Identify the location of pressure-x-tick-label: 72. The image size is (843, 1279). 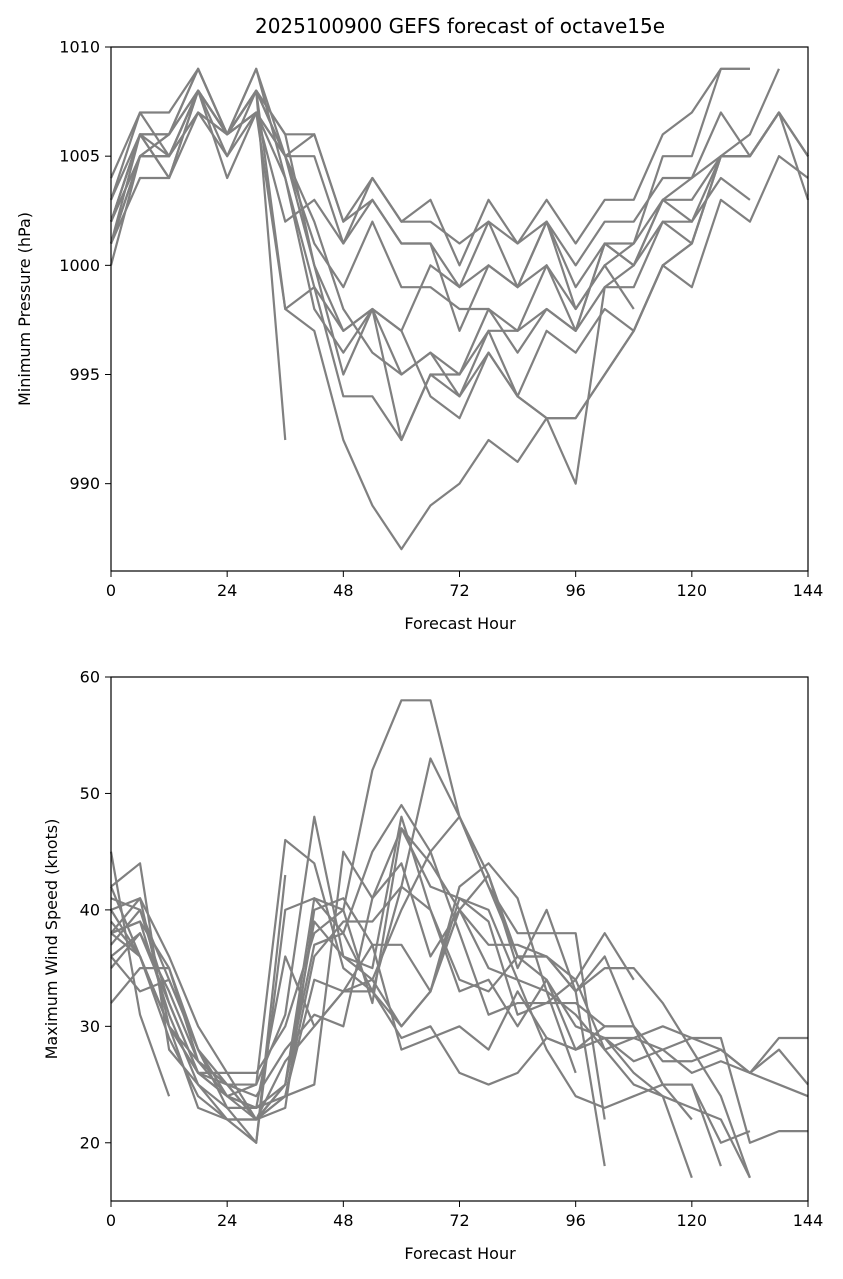
(459, 590).